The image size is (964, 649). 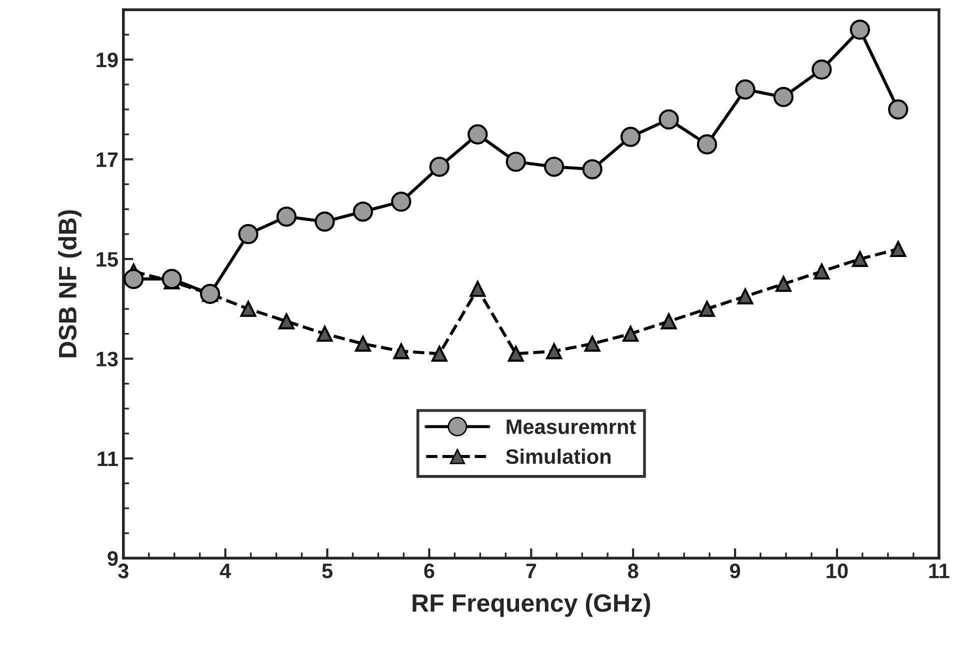 What do you see at coordinates (226, 571) in the screenshot?
I see `x-tick-label: 4` at bounding box center [226, 571].